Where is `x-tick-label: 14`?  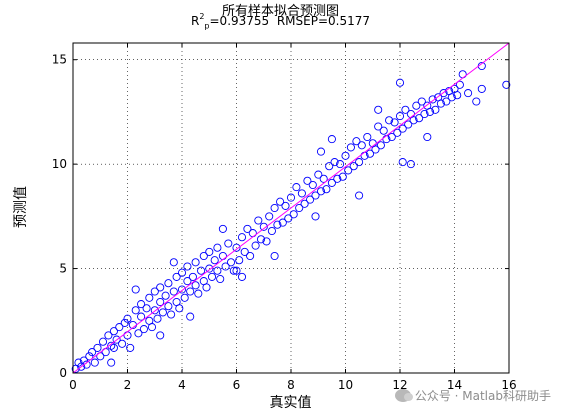
x-tick-label: 14 is located at coordinates (454, 385).